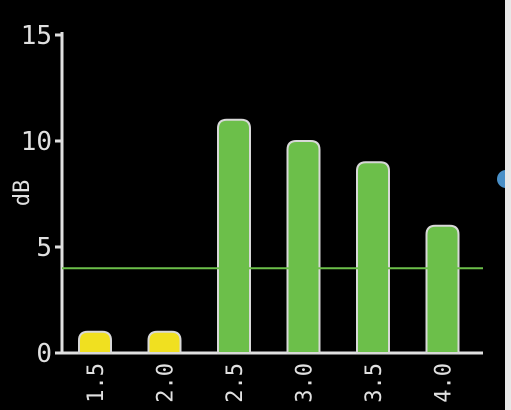 The height and width of the screenshot is (410, 511). Describe the element at coordinates (36, 36) in the screenshot. I see `y-tick-label: 15` at that location.